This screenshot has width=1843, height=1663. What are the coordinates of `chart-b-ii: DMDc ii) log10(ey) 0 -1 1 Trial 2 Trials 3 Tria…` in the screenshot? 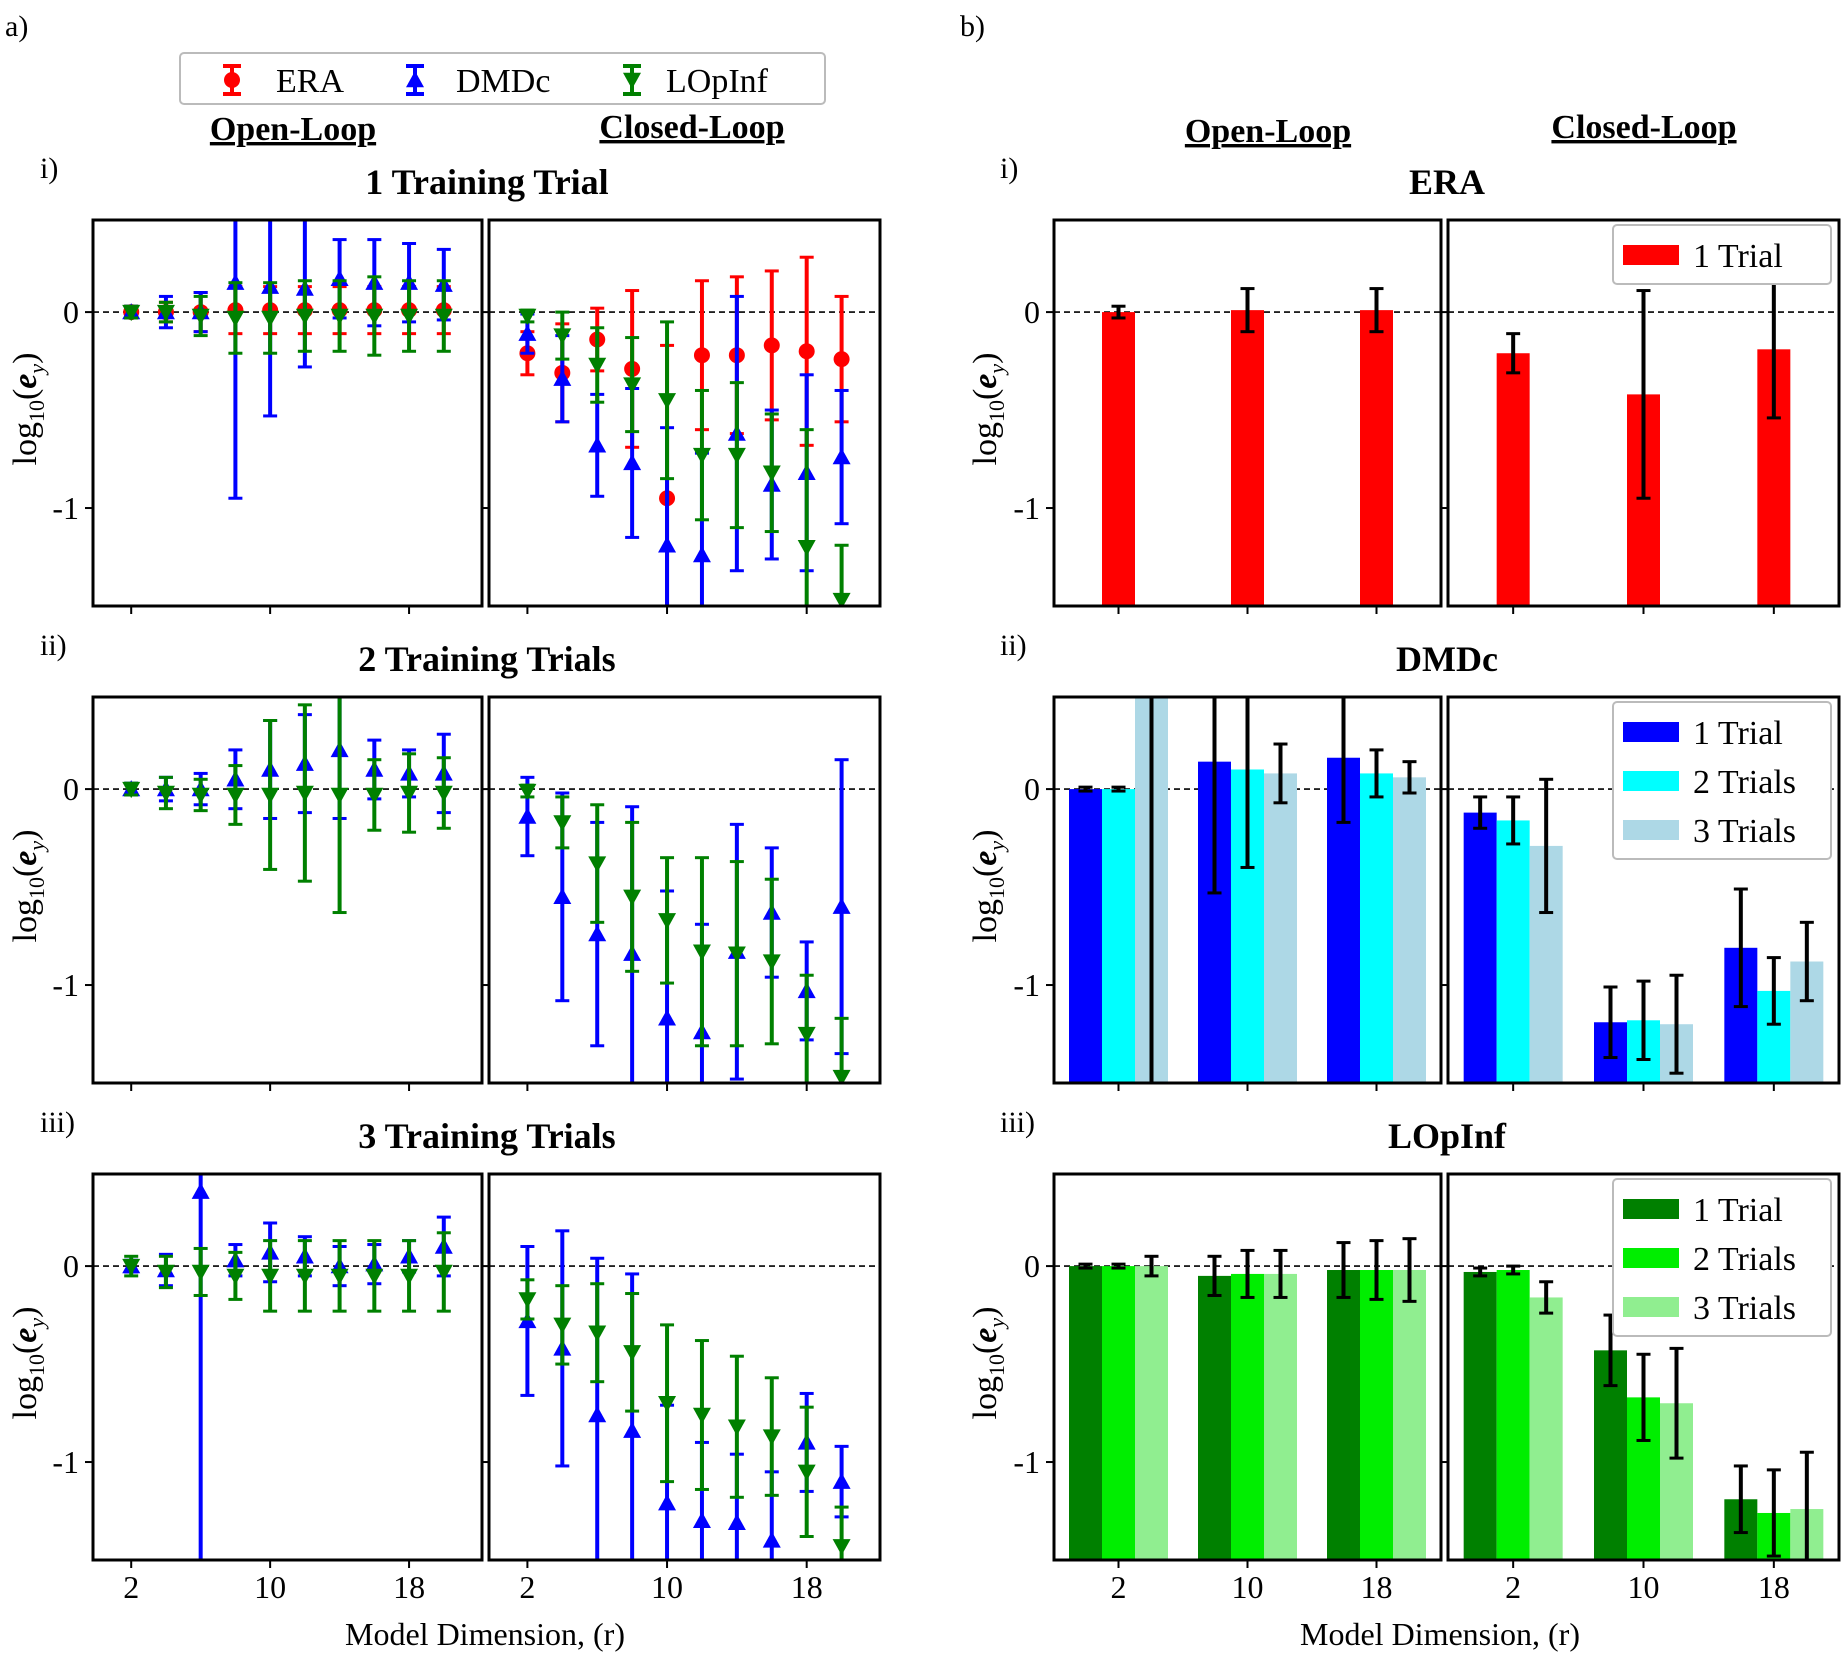 It's located at (1404, 860).